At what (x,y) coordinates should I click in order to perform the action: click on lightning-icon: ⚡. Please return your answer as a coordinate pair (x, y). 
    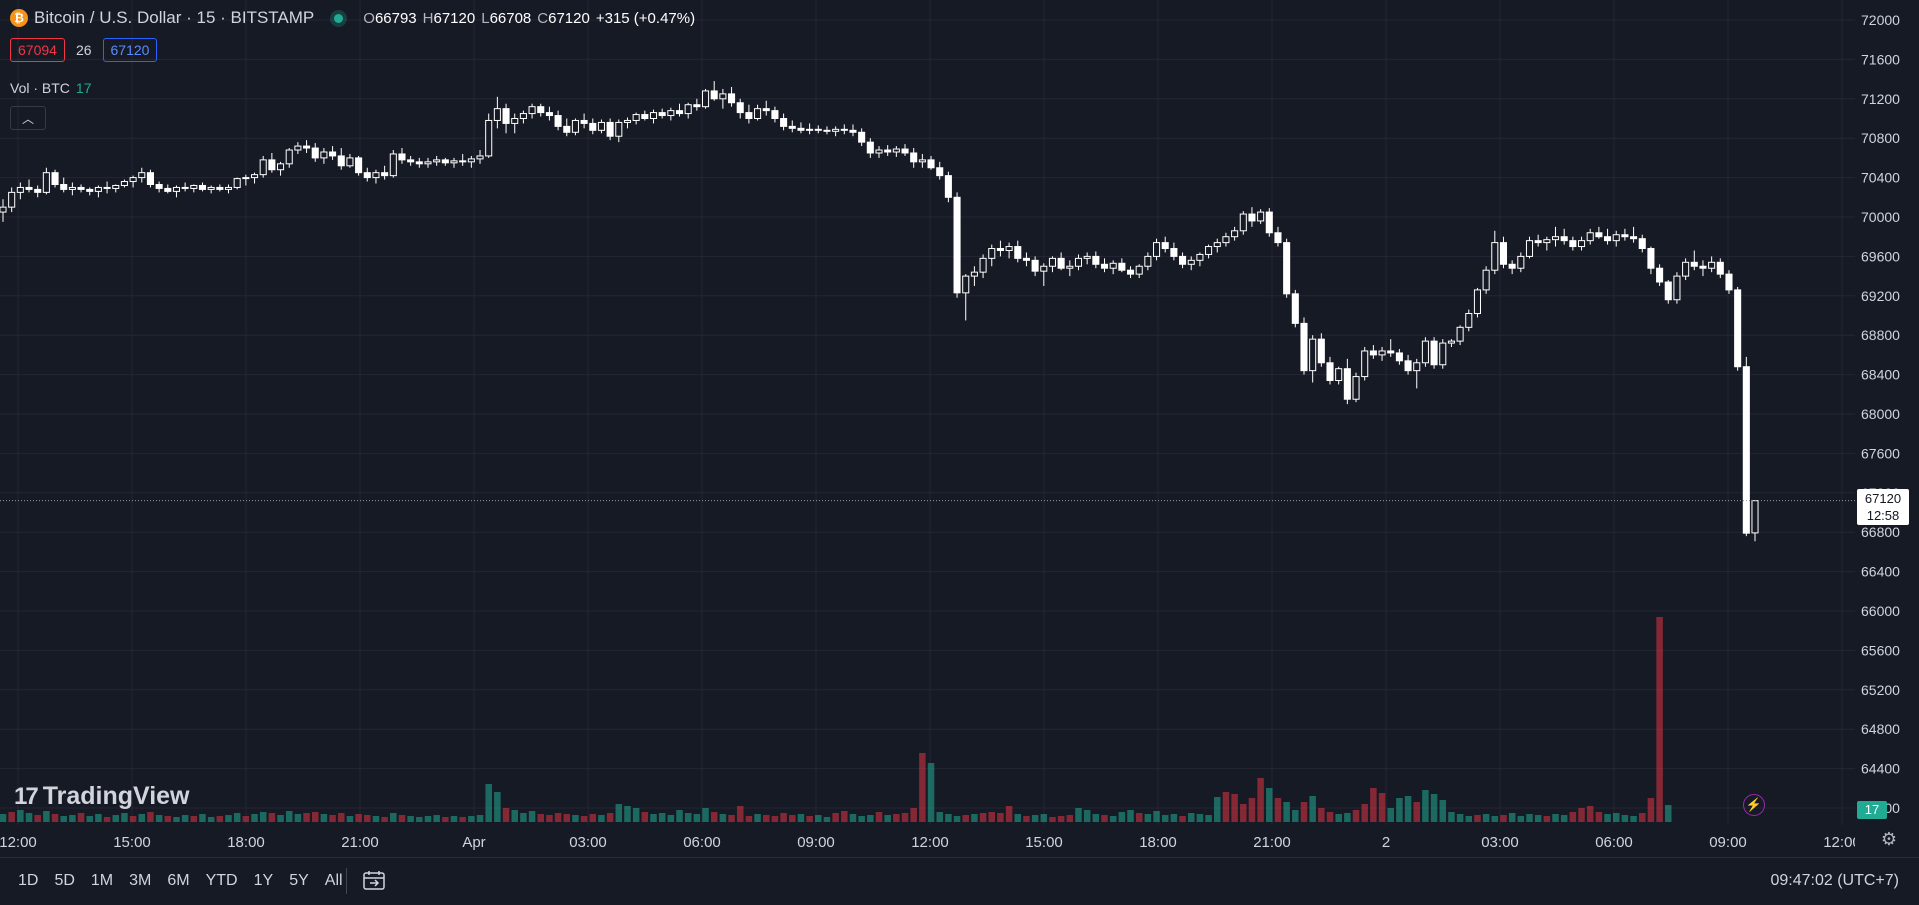
    Looking at the image, I should click on (1754, 805).